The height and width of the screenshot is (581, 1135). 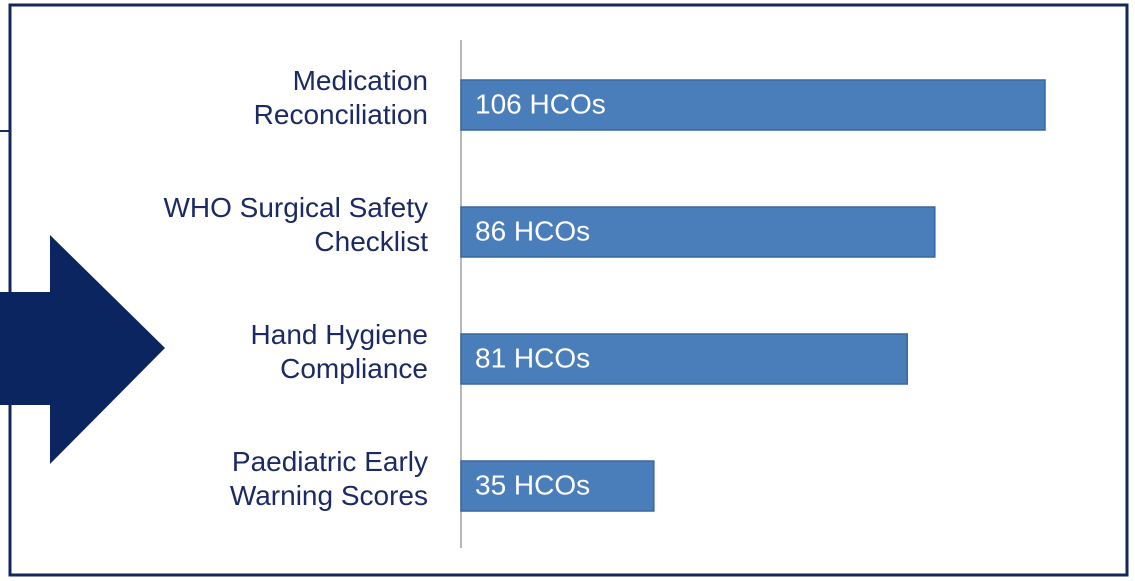 I want to click on arrow, so click(x=82, y=349).